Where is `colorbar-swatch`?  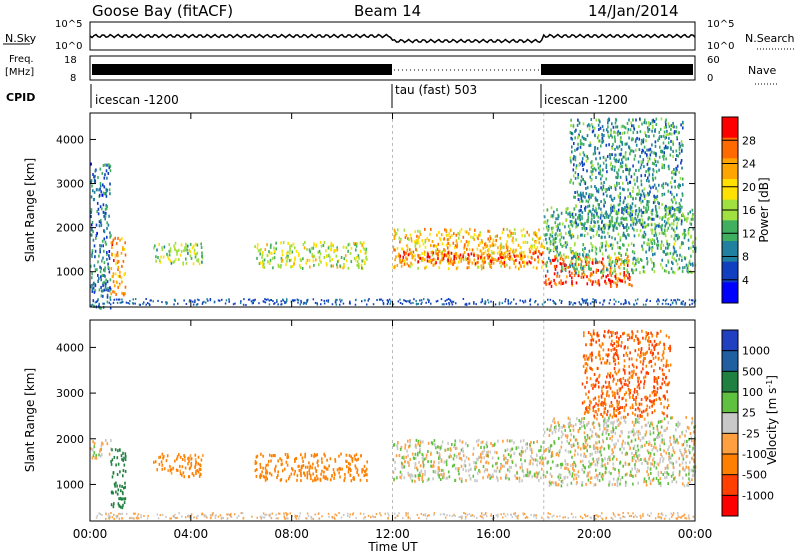
colorbar-swatch is located at coordinates (730, 169).